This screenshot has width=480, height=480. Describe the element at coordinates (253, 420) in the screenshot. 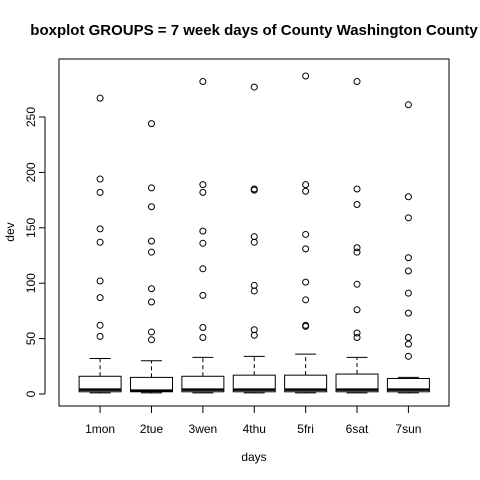

I see `x-axis: 1mon 2tue 3wen 4thu 5fri 6sat 7sun` at that location.